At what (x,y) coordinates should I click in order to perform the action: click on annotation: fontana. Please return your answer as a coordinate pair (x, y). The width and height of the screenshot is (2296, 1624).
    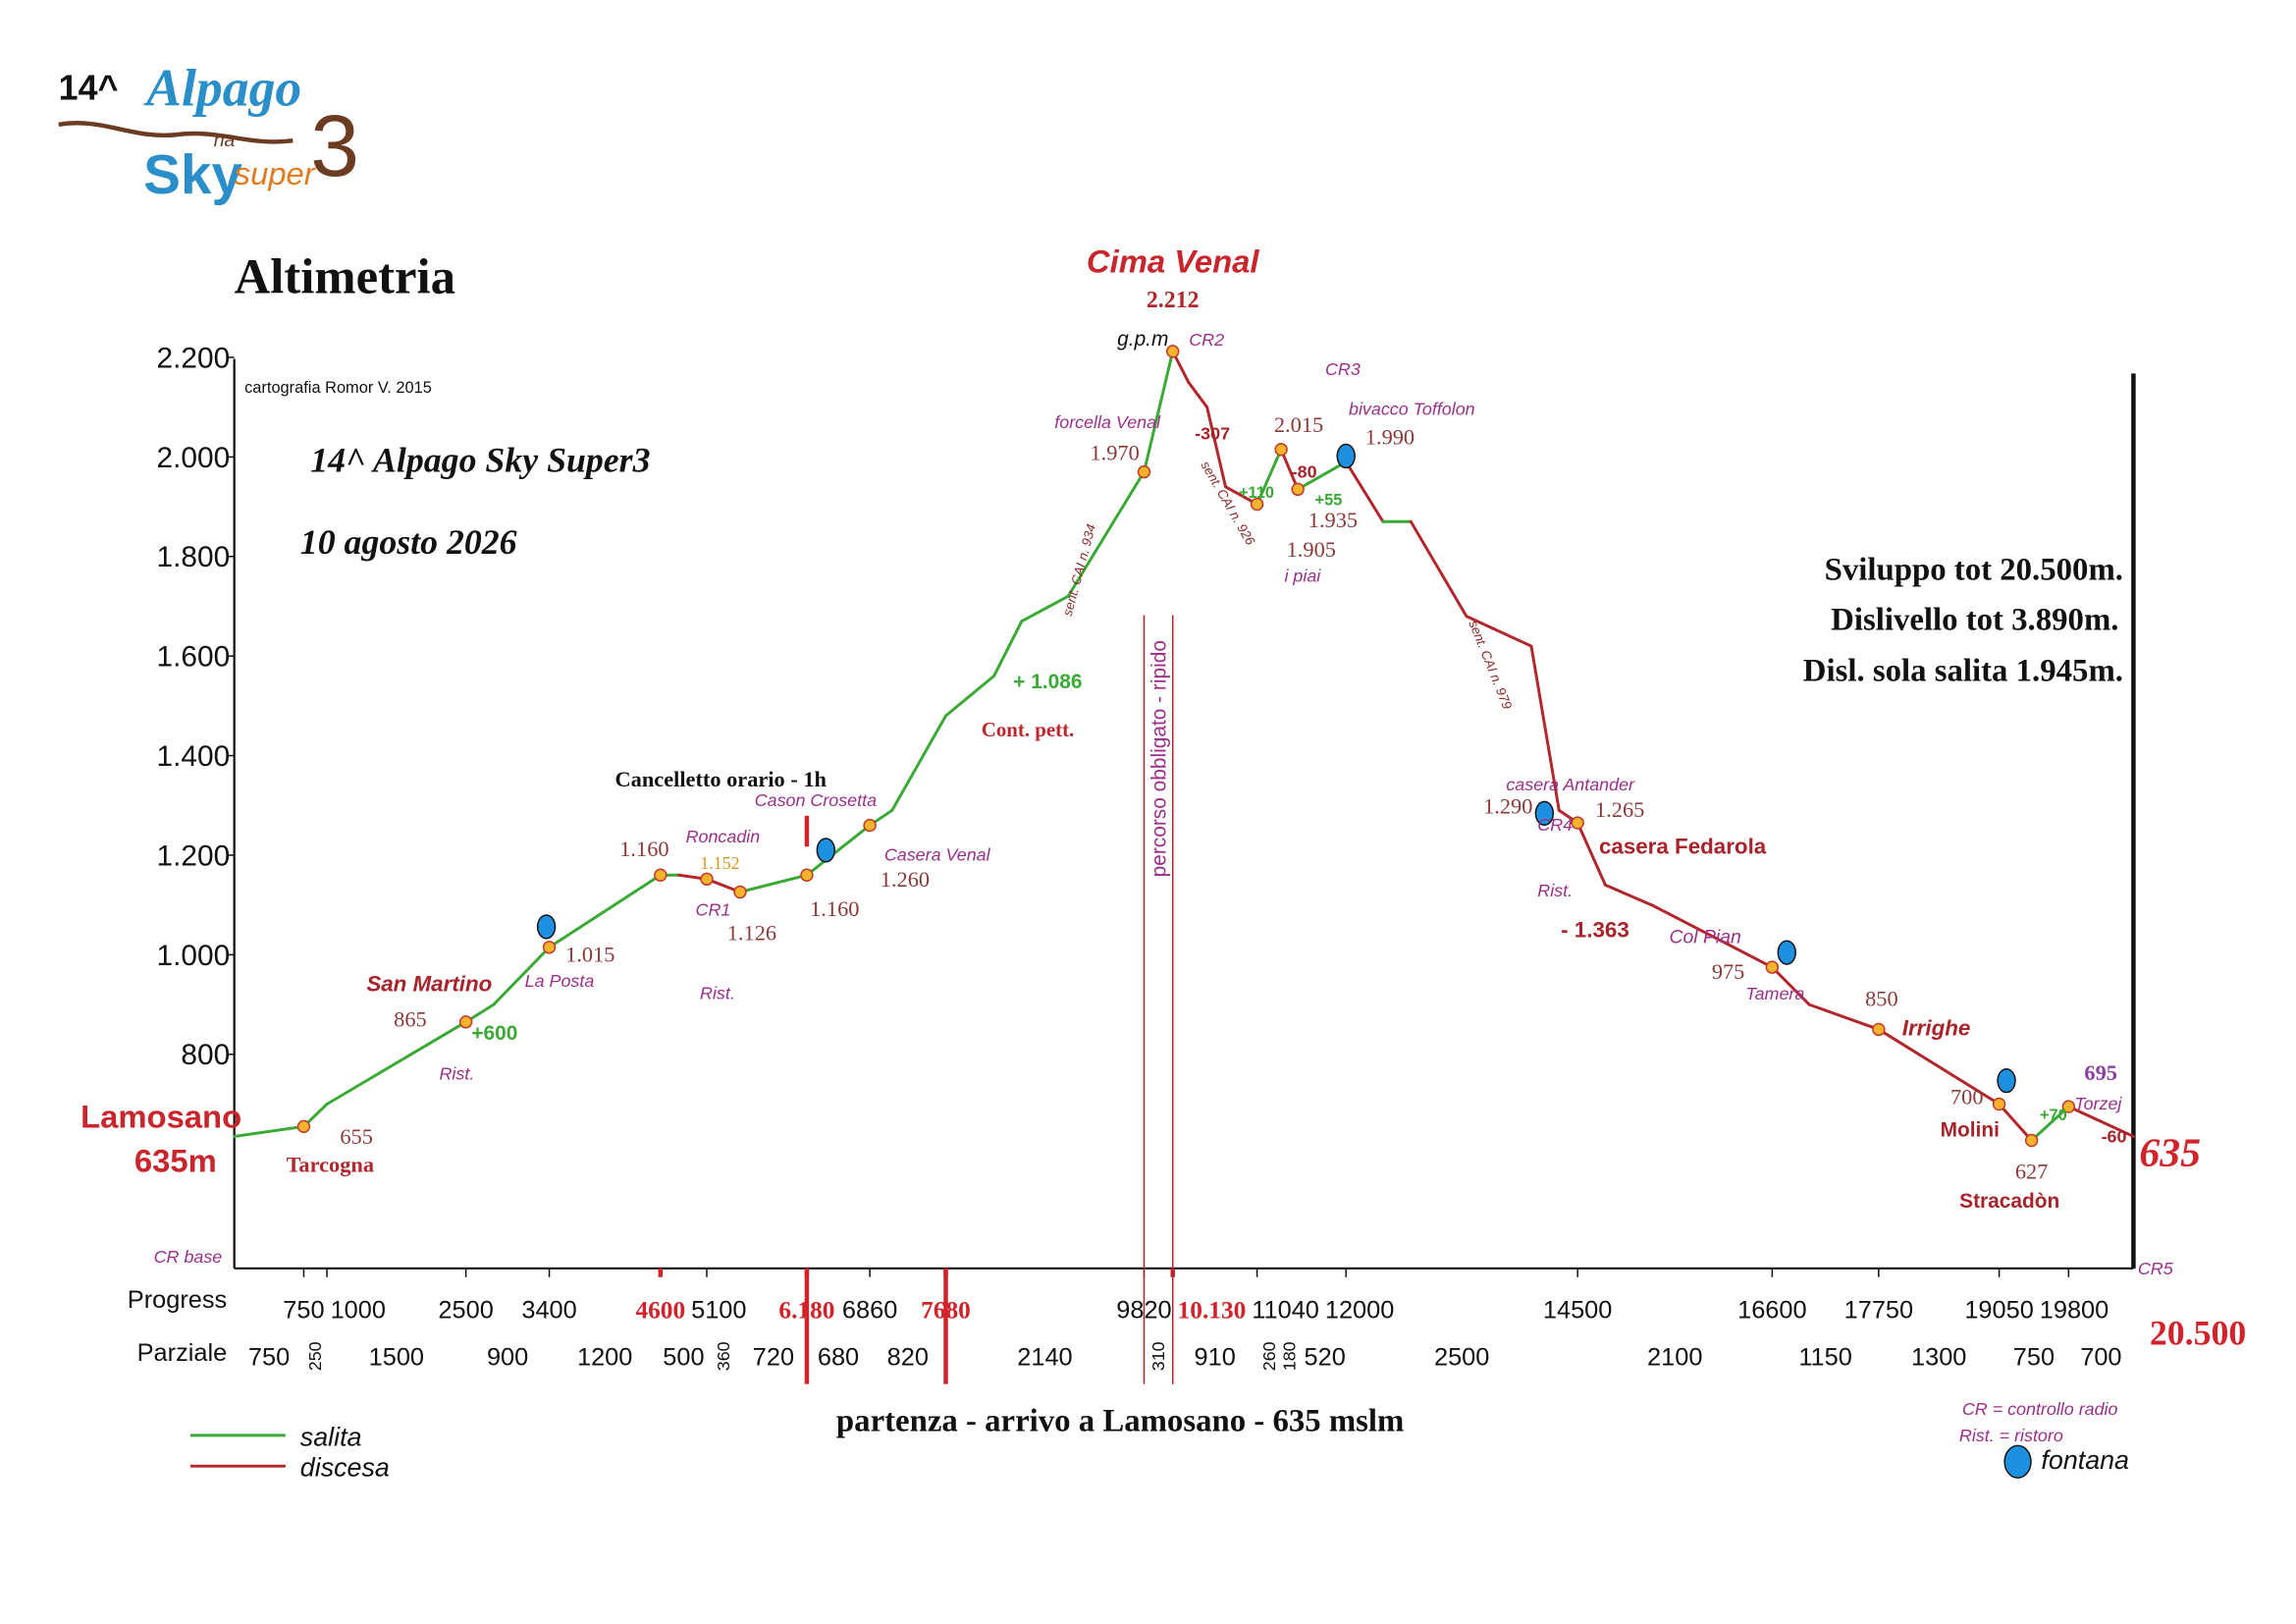
    Looking at the image, I should click on (2085, 1460).